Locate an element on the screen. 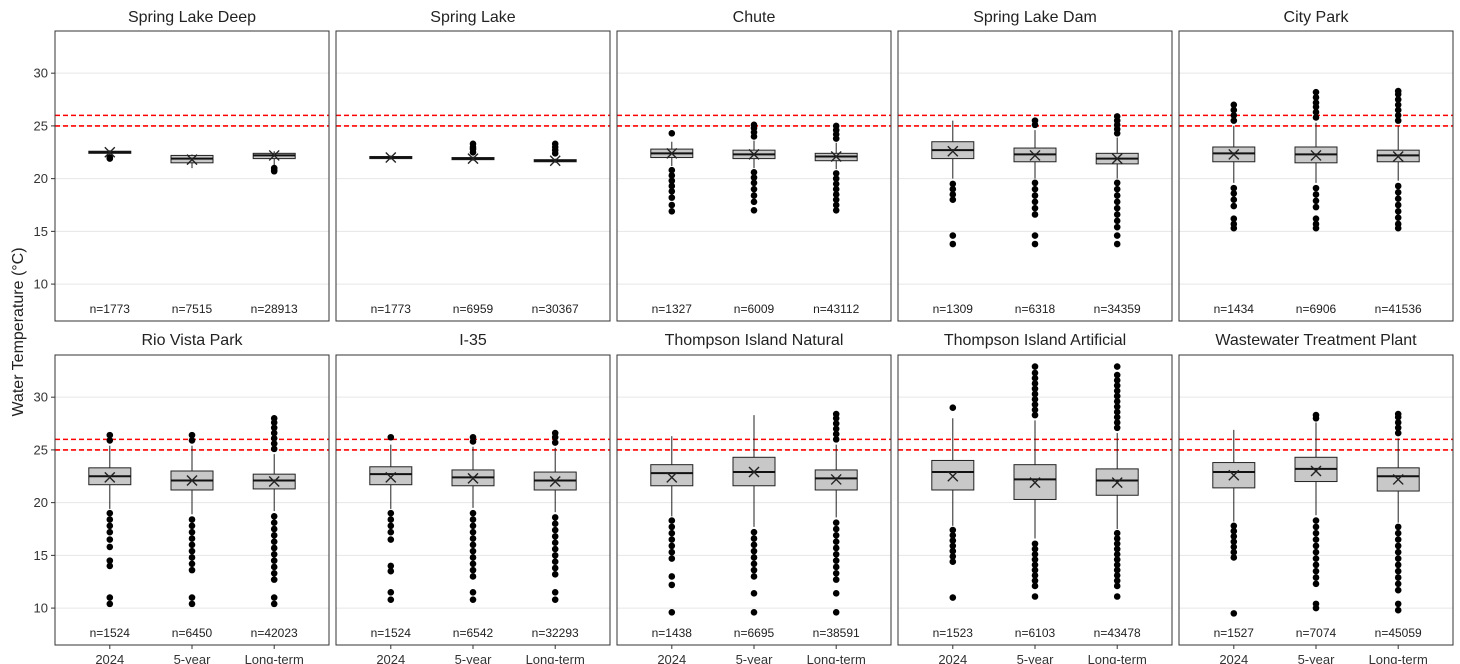 This screenshot has width=1460, height=664. y-tick-label: 30 is located at coordinates (41, 73).